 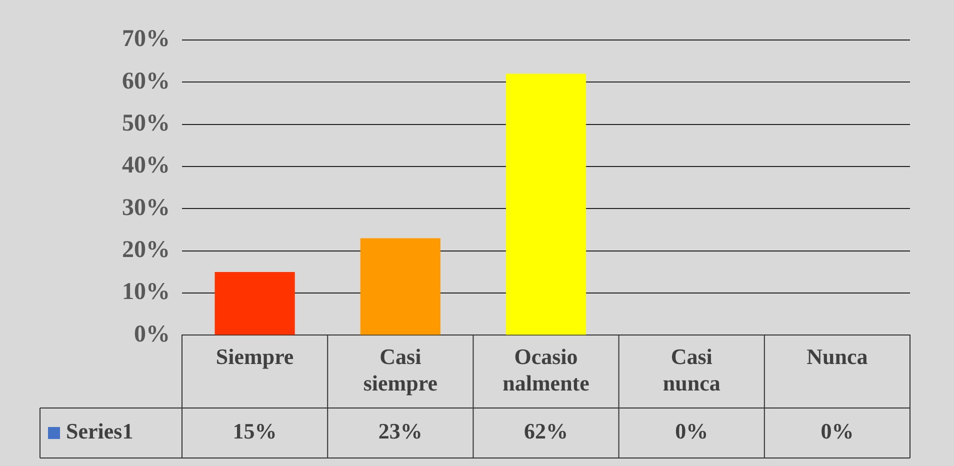 I want to click on x-tick-label: Casi nunca, so click(x=691, y=370).